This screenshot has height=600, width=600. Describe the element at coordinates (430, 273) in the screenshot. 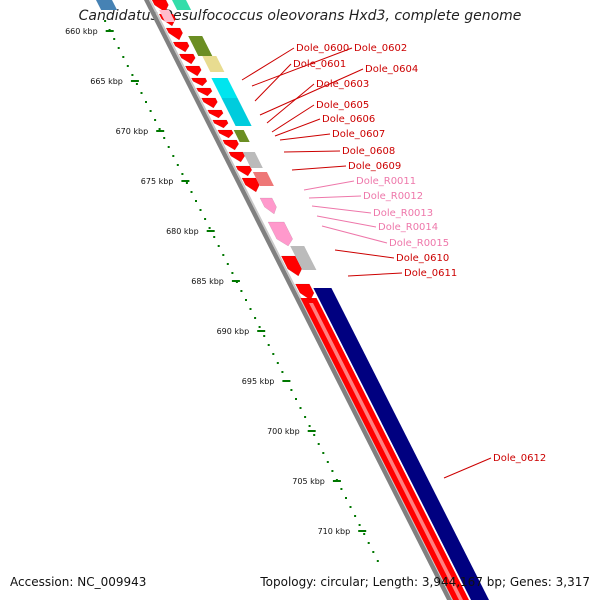

I see `gene-label: Dole_0611` at that location.